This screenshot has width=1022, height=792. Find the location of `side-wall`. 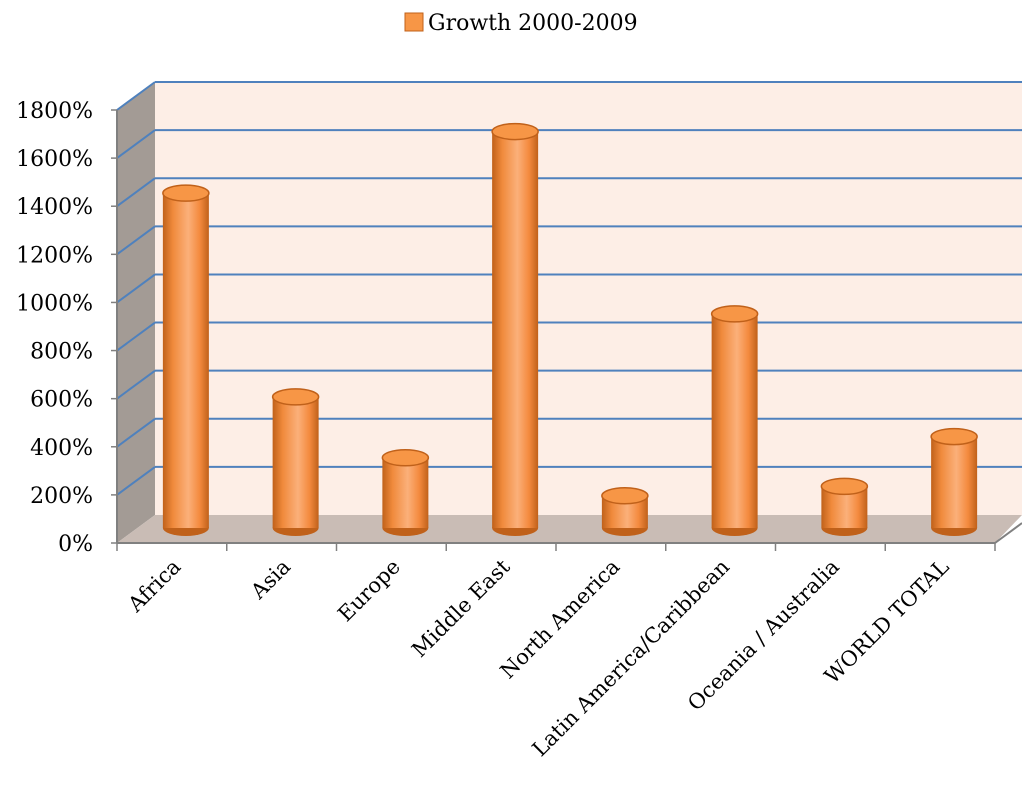

side-wall is located at coordinates (136, 312).